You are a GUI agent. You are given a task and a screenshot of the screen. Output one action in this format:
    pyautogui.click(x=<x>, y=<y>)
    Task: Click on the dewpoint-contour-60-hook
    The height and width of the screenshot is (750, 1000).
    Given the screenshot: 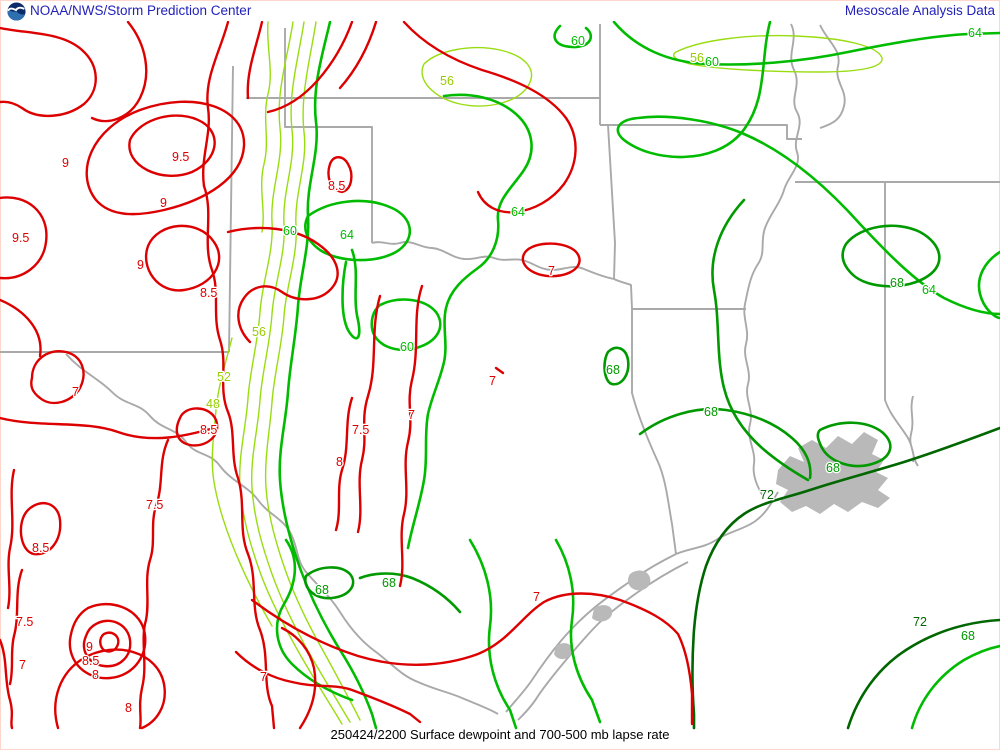 What is the action you would take?
    pyautogui.click(x=573, y=36)
    